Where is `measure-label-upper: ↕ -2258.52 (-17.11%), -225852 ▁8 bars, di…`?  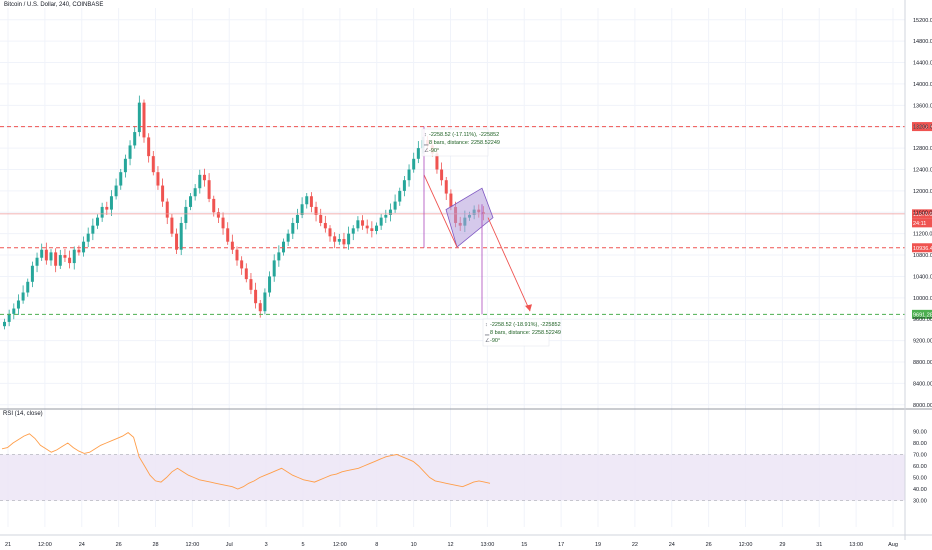
measure-label-upper: ↕ -2258.52 (-17.11%), -225852 ▁8 bars, di… is located at coordinates (462, 143).